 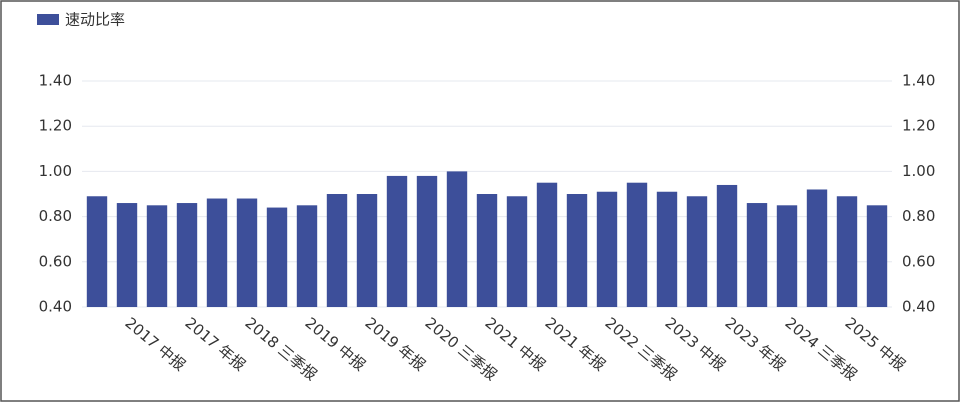 I want to click on y2-tick-label: 0.80, so click(x=918, y=216).